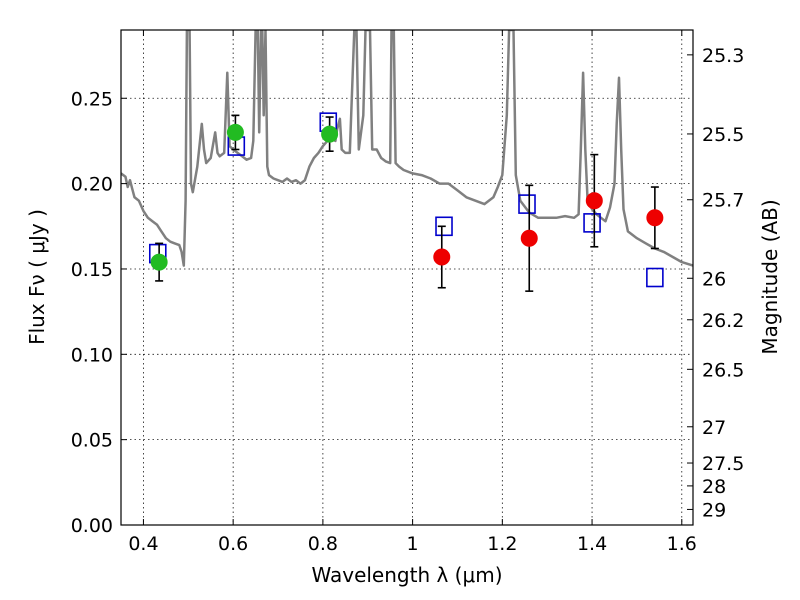  Describe the element at coordinates (723, 370) in the screenshot. I see `y2-tick-label: 26.5` at that location.